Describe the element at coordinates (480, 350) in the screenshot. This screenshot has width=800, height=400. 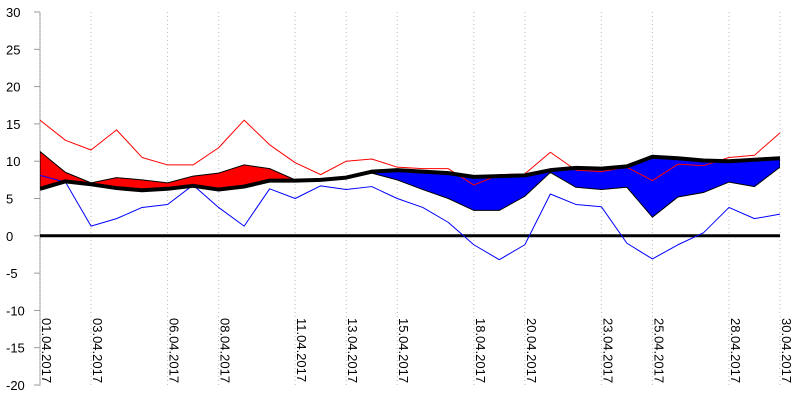
I see `x-tick-label: 18.04.2017` at that location.